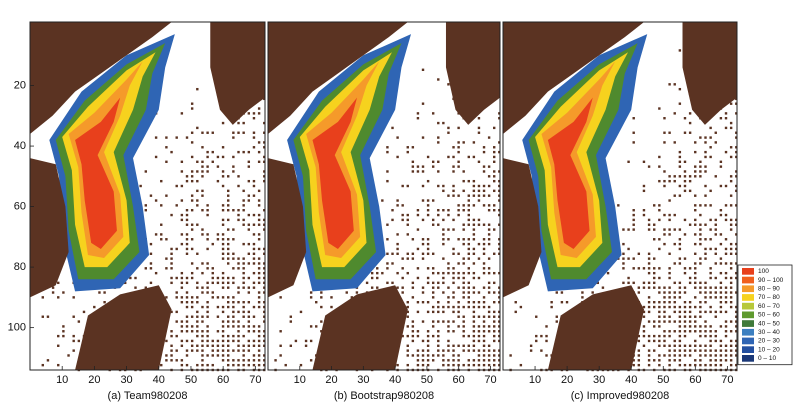  I want to click on legend-swatch, so click(748, 358).